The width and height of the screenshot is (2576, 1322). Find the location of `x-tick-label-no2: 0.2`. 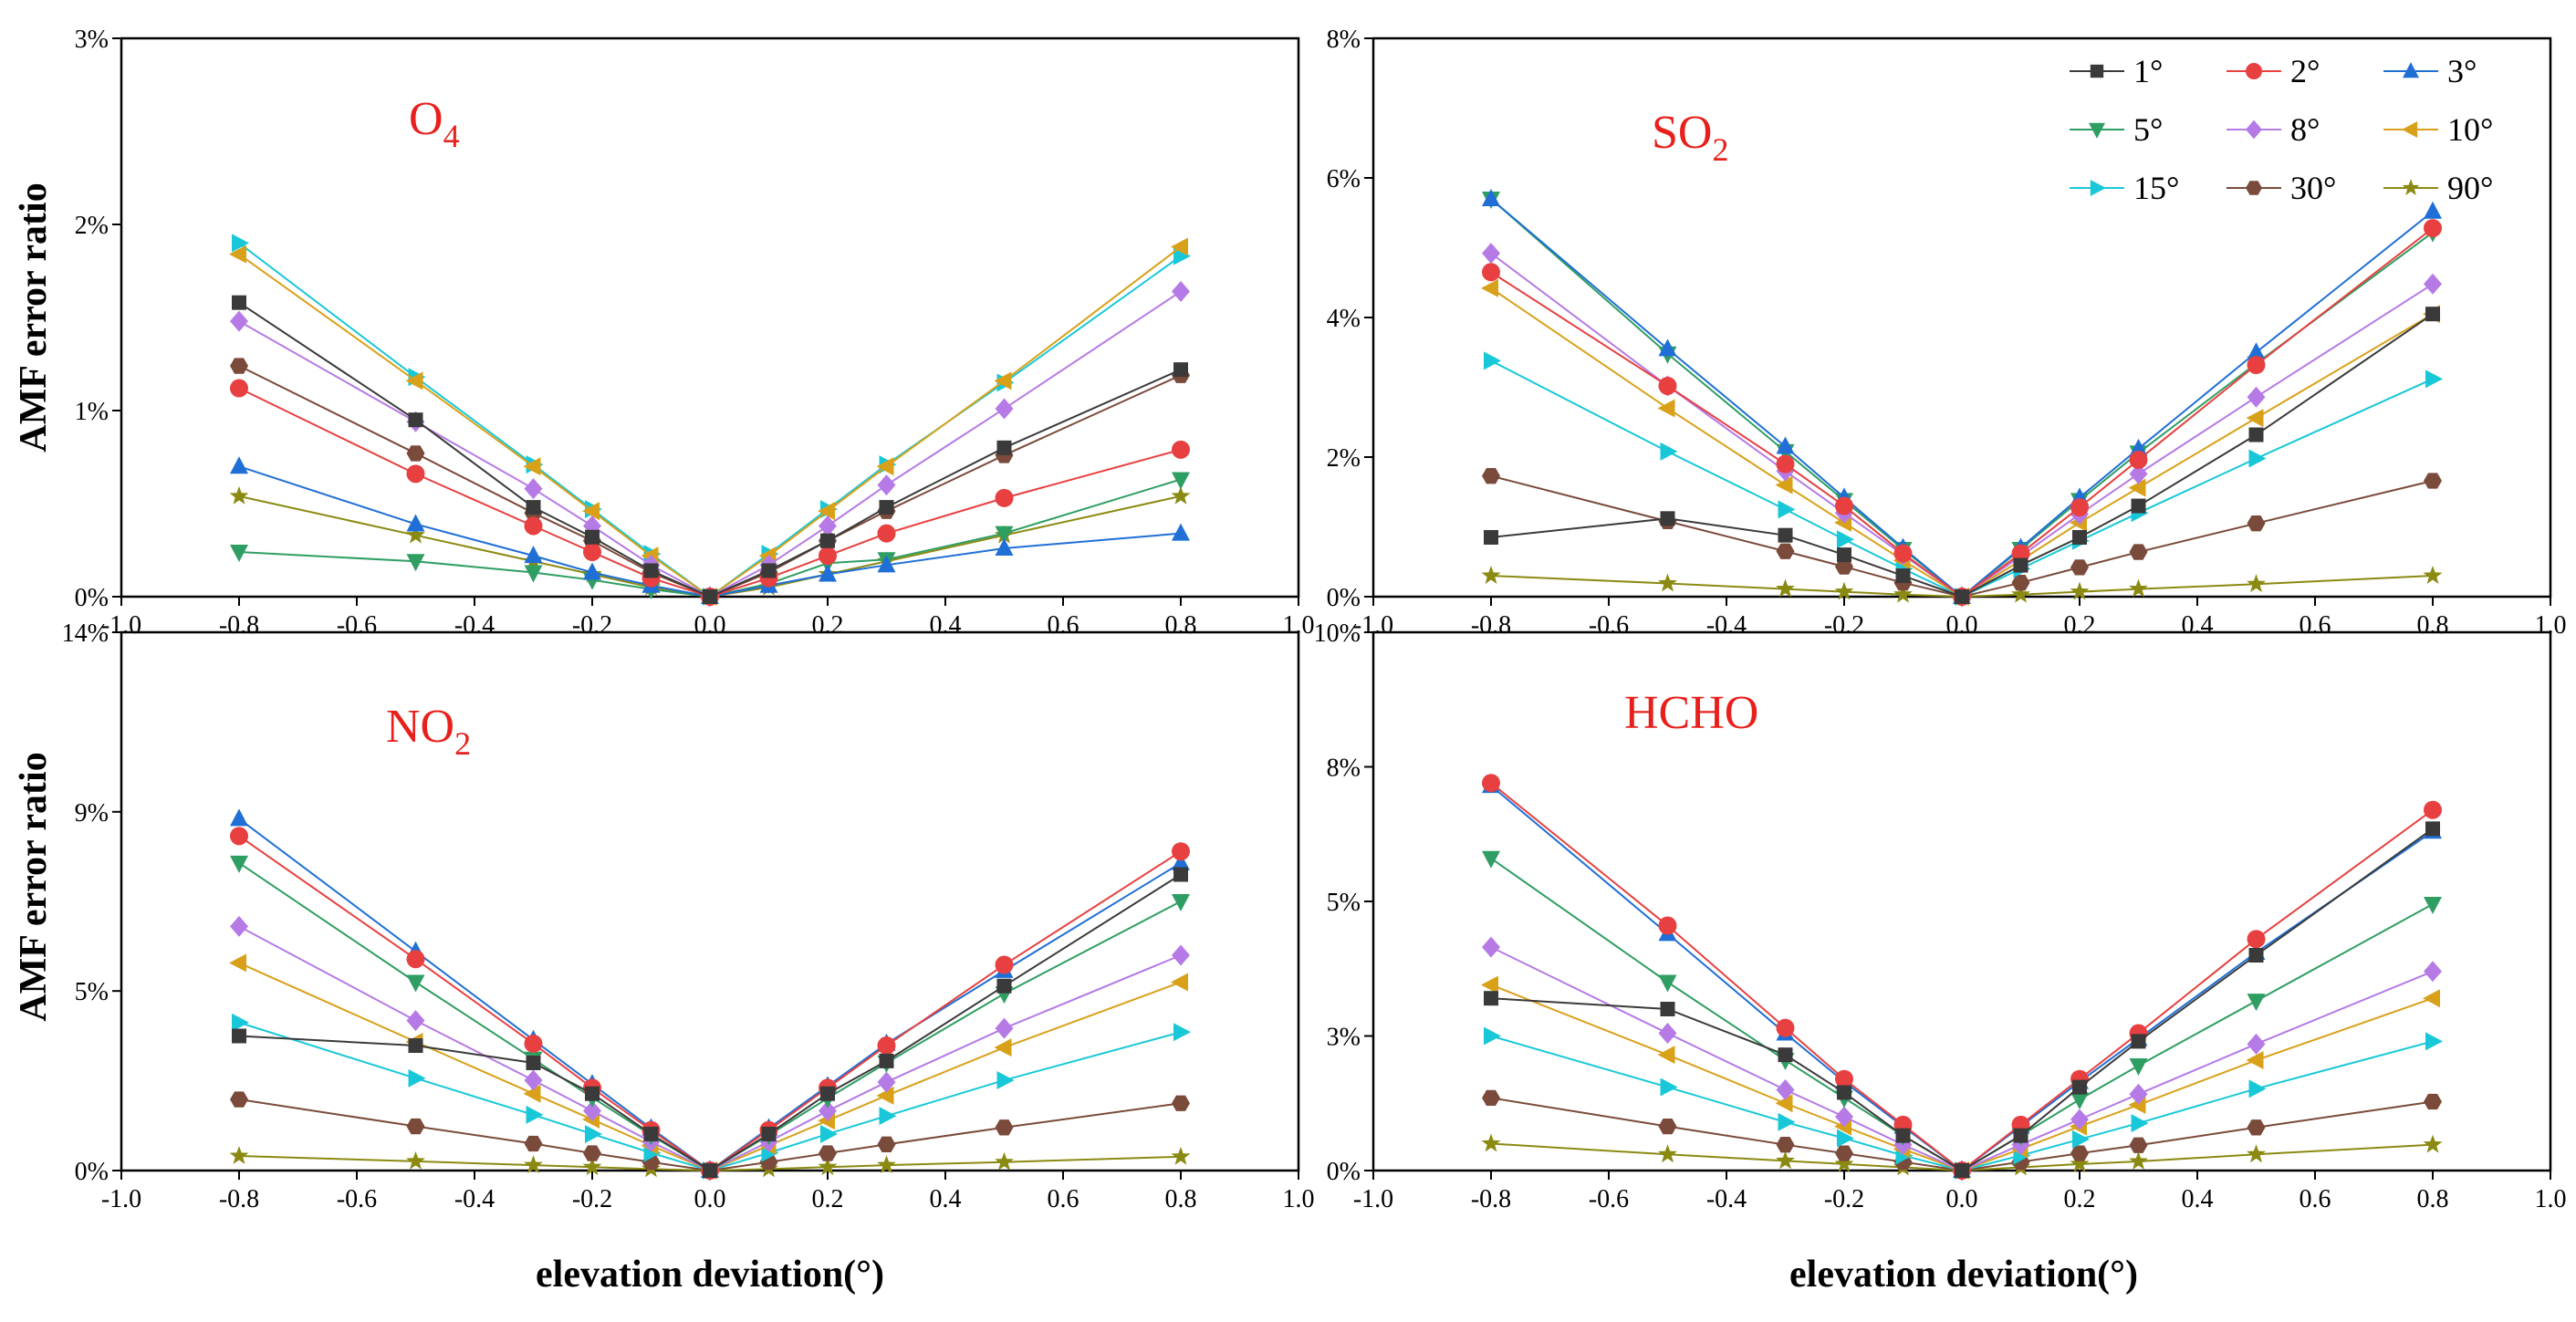

x-tick-label-no2: 0.2 is located at coordinates (828, 1199).